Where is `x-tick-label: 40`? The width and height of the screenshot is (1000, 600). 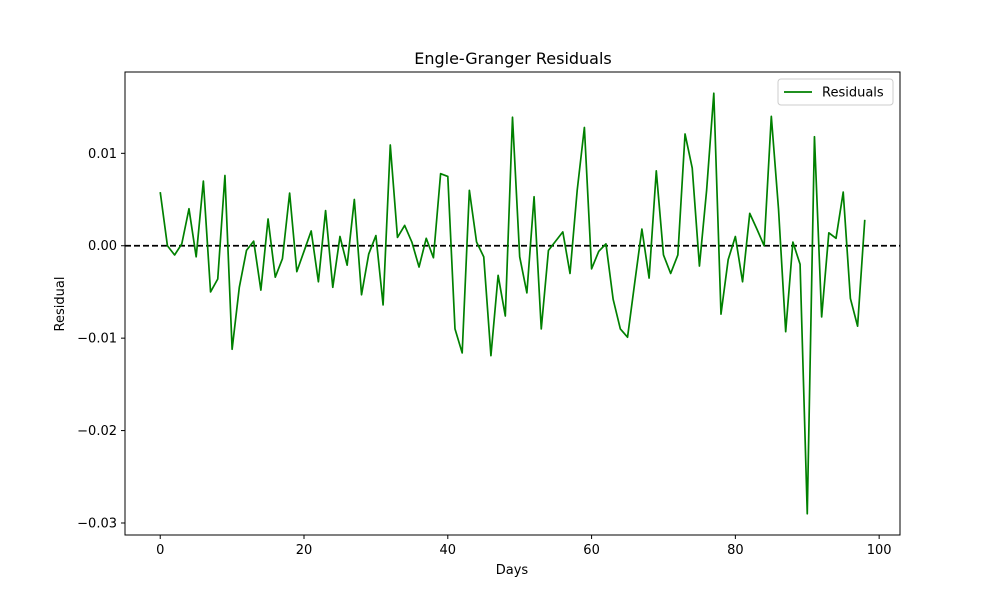 x-tick-label: 40 is located at coordinates (448, 550).